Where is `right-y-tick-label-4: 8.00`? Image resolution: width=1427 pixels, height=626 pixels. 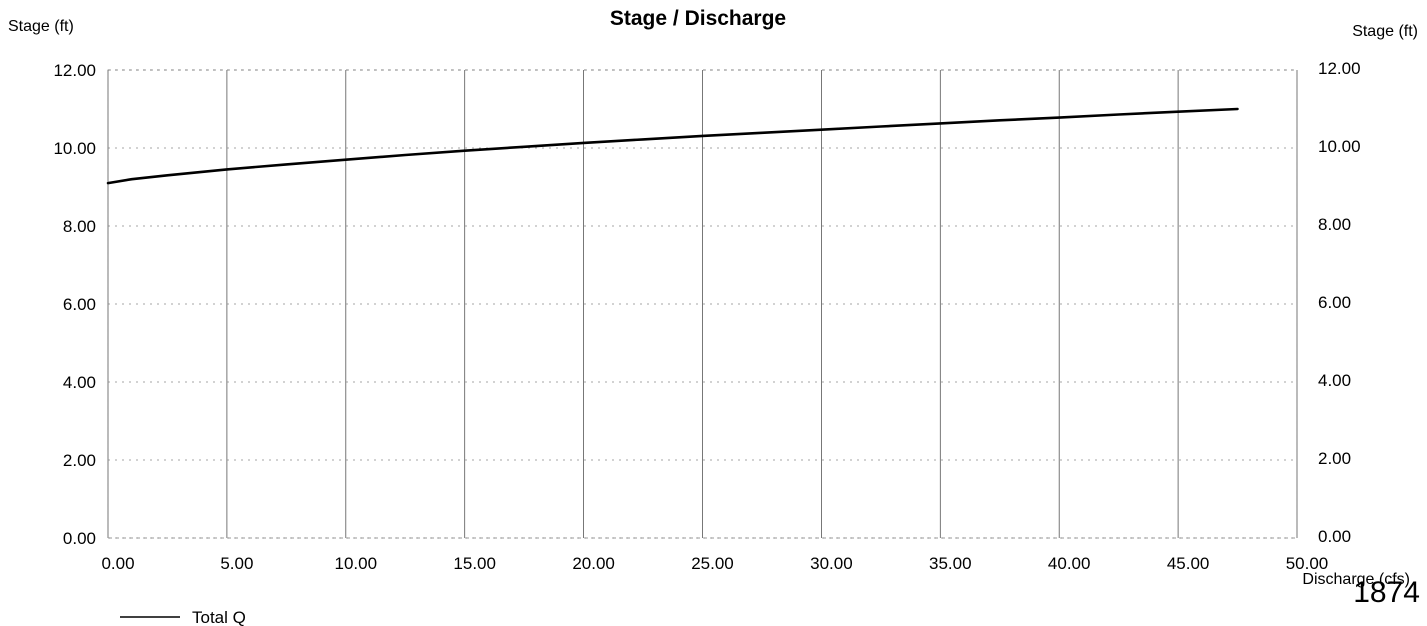 right-y-tick-label-4: 8.00 is located at coordinates (1334, 224).